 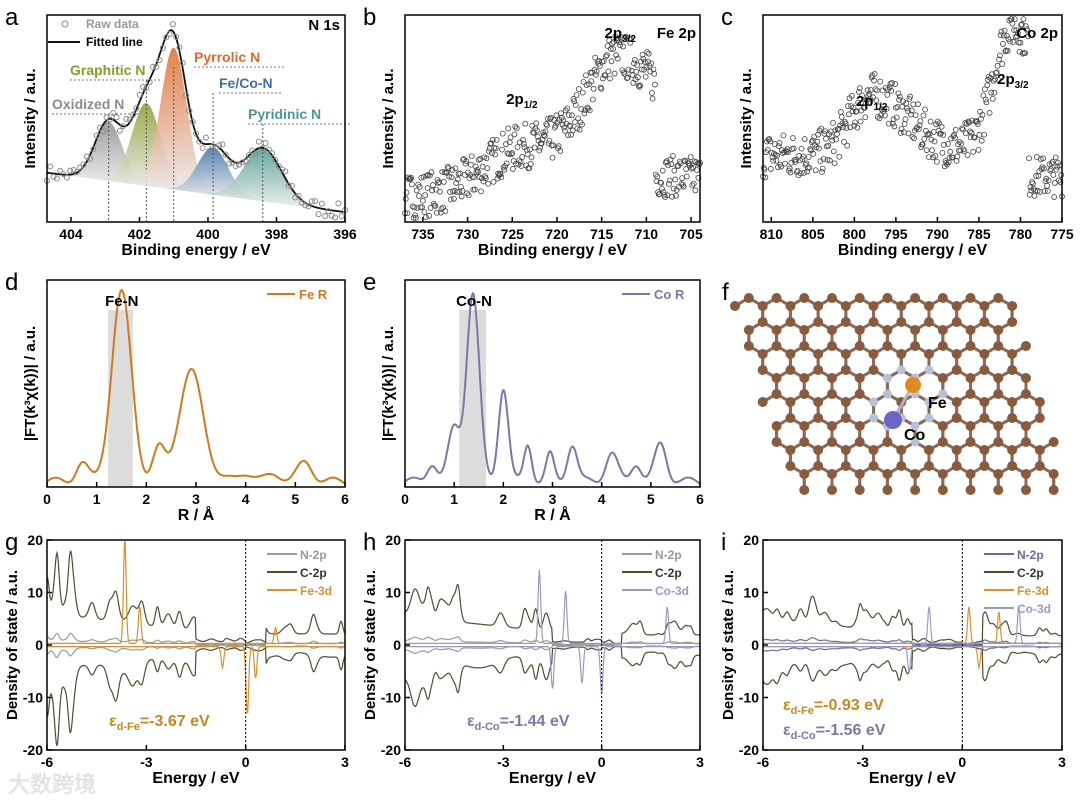 What do you see at coordinates (912, 778) in the screenshot?
I see `x-axis-label: Energy / eV` at bounding box center [912, 778].